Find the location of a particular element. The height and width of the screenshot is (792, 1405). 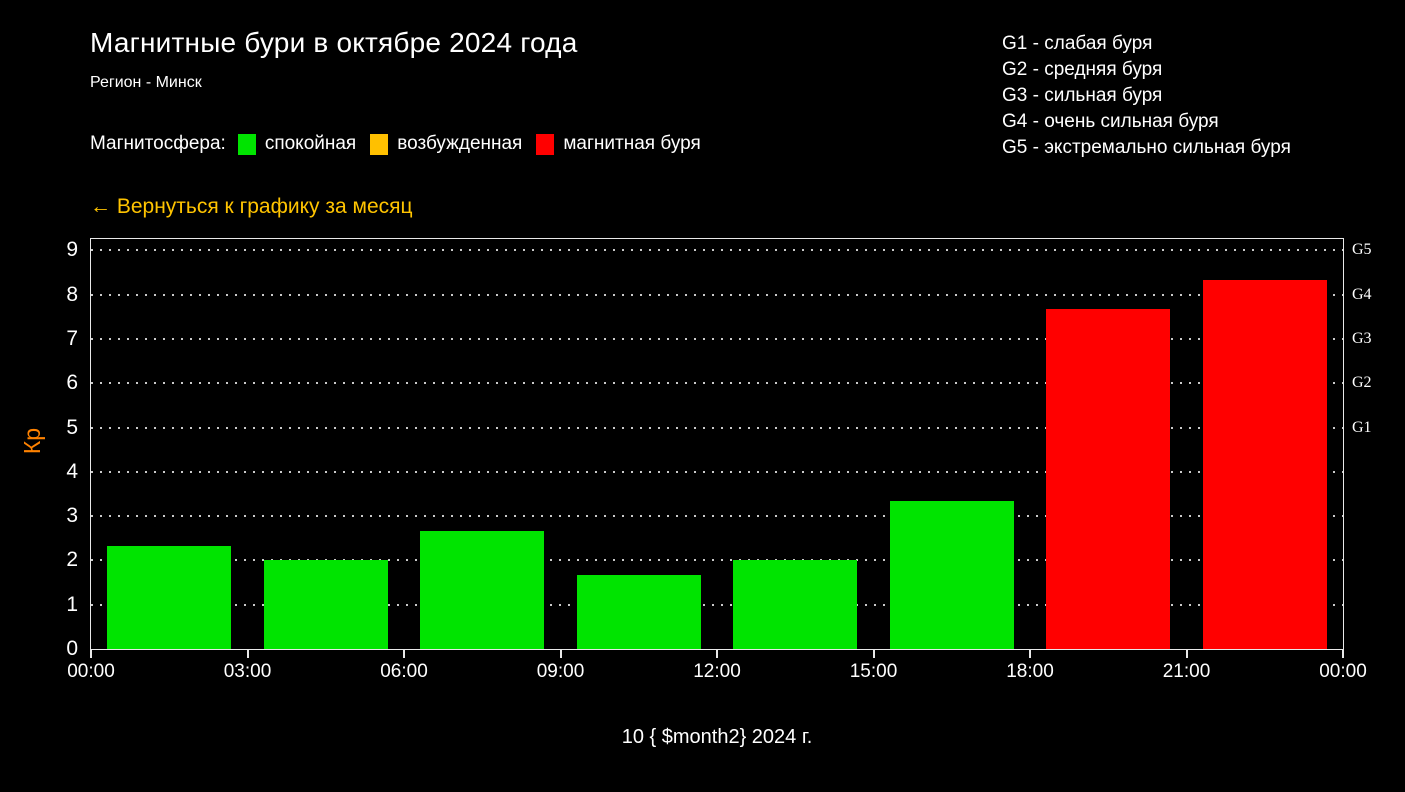

excited-label: возбужденная is located at coordinates (460, 143).